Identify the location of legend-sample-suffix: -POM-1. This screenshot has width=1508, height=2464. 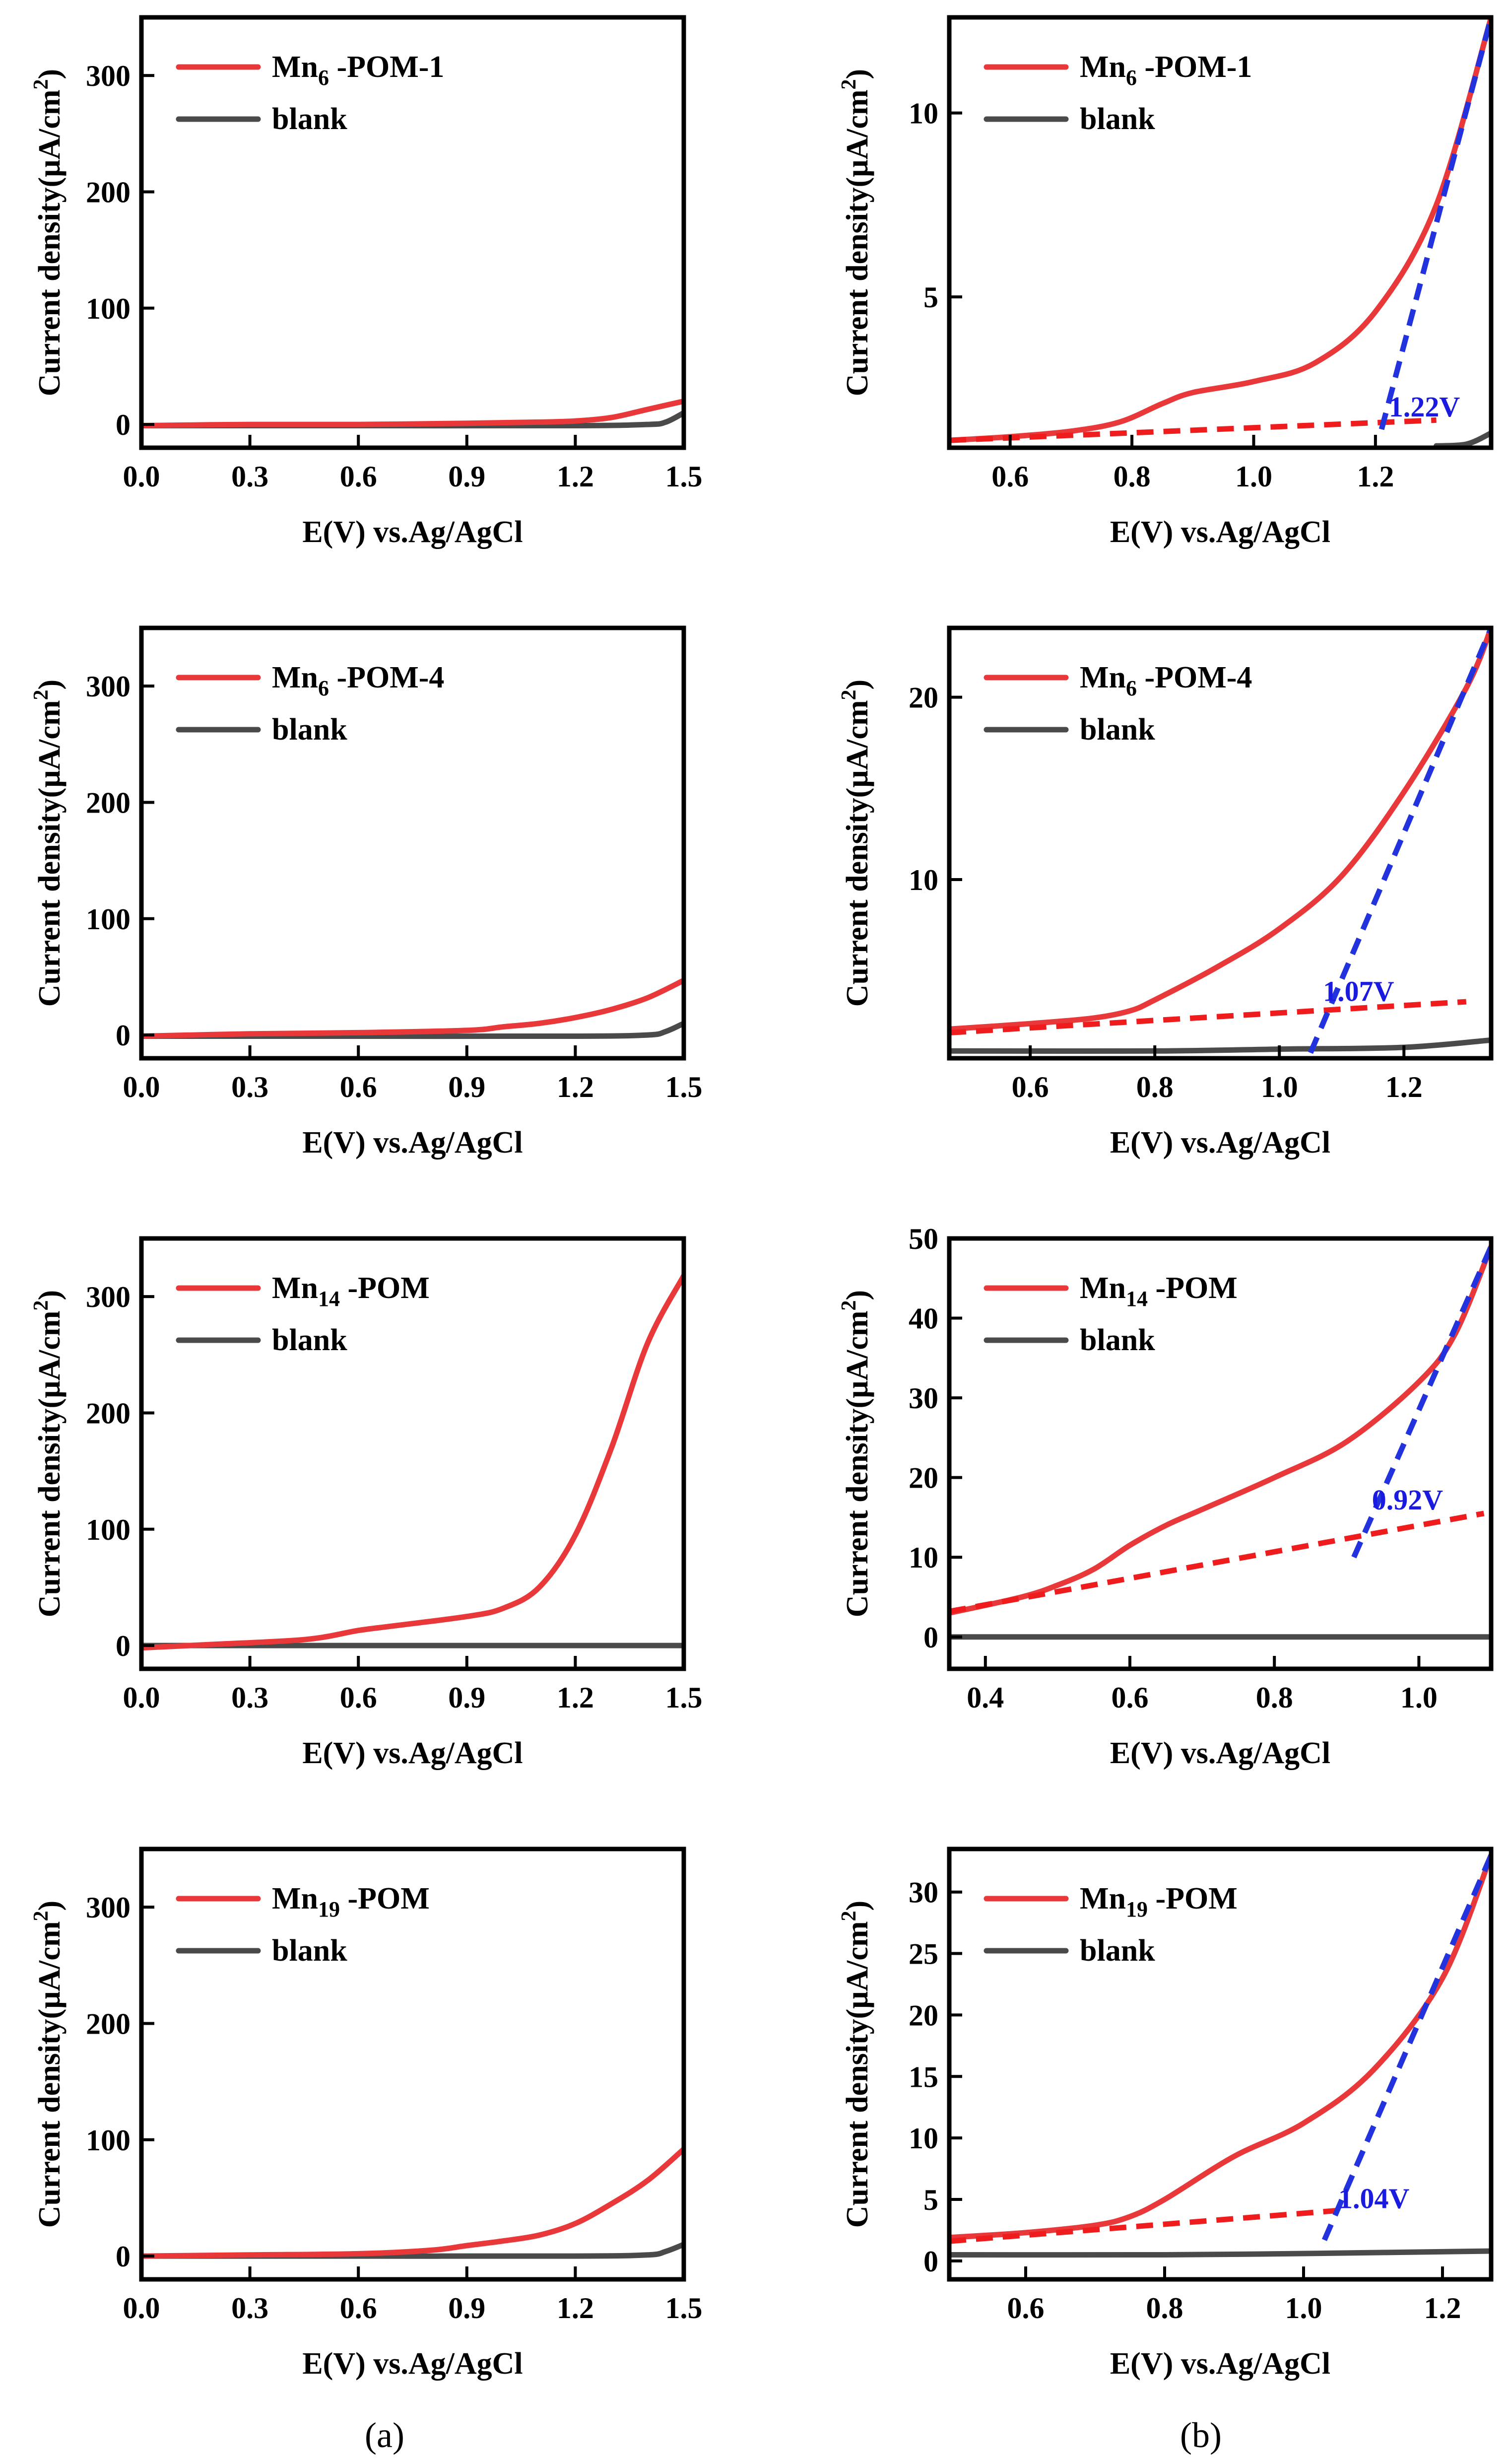
(386, 67).